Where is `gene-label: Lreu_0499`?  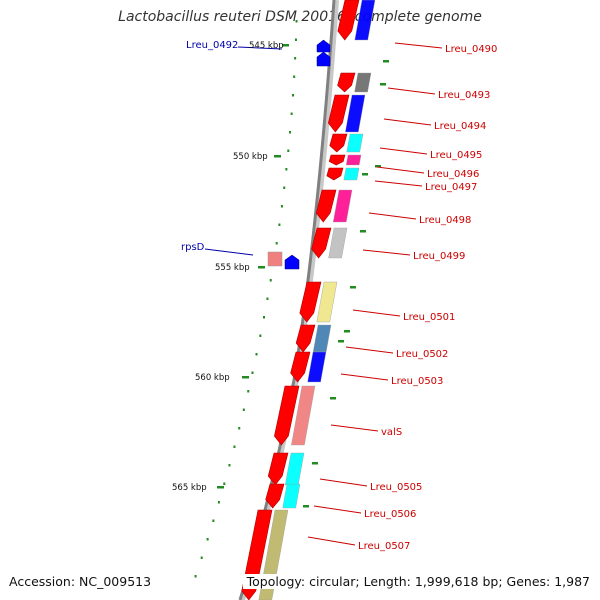 gene-label: Lreu_0499 is located at coordinates (439, 256).